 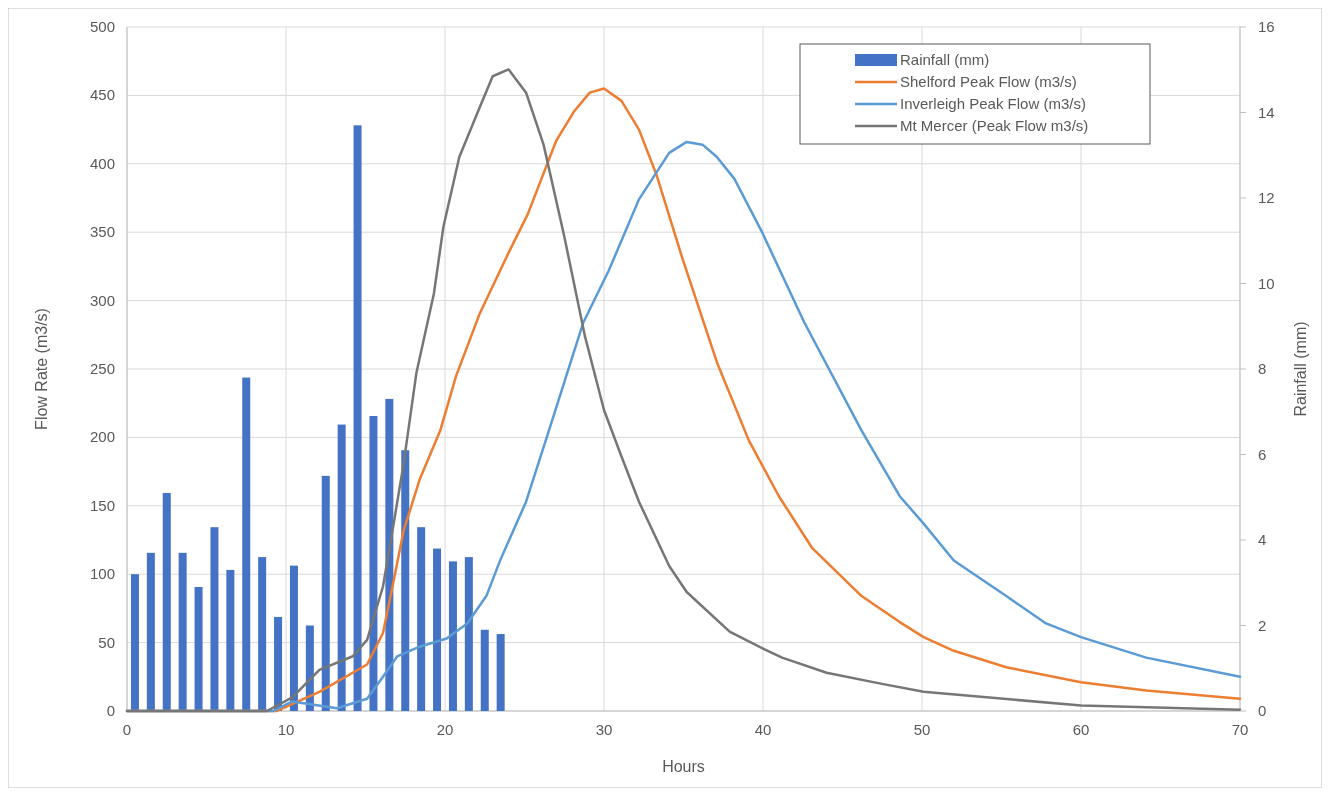 I want to click on y-tick-label: 300, so click(x=102, y=300).